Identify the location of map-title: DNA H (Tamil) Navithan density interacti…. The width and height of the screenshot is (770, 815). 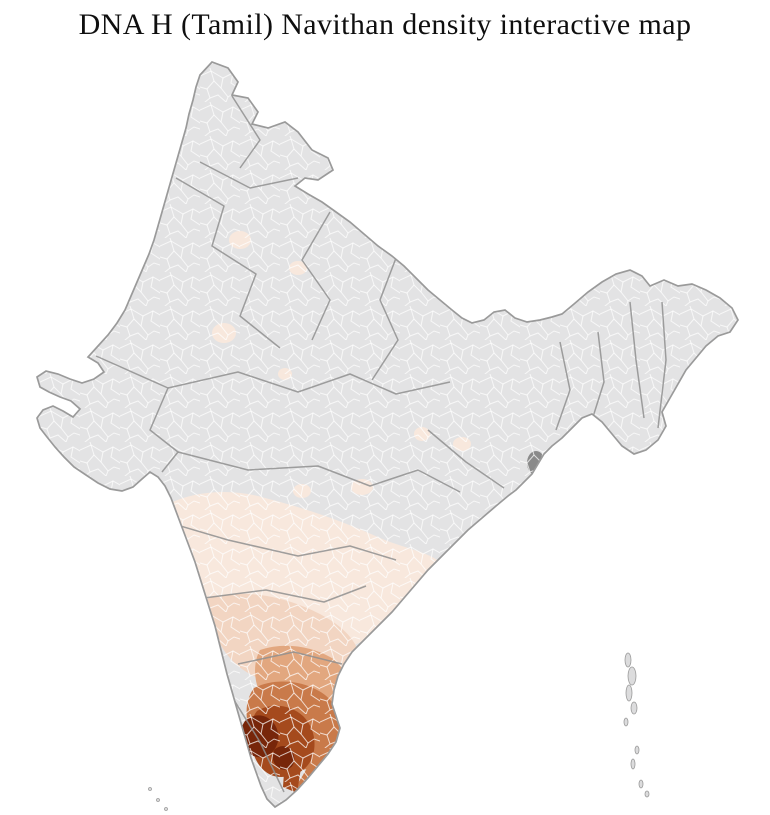
(385, 24).